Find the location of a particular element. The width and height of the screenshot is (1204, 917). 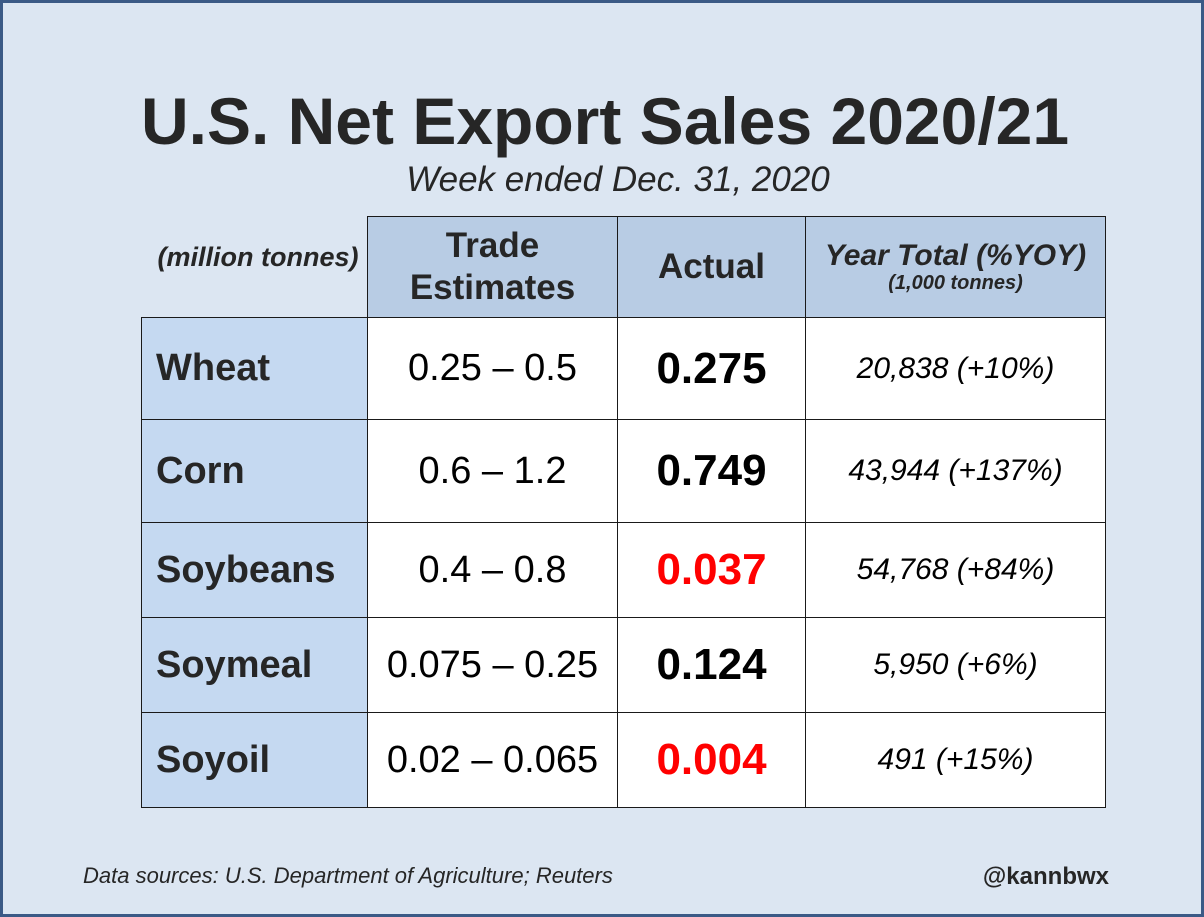

commodity-label: Wheat is located at coordinates (254, 368).